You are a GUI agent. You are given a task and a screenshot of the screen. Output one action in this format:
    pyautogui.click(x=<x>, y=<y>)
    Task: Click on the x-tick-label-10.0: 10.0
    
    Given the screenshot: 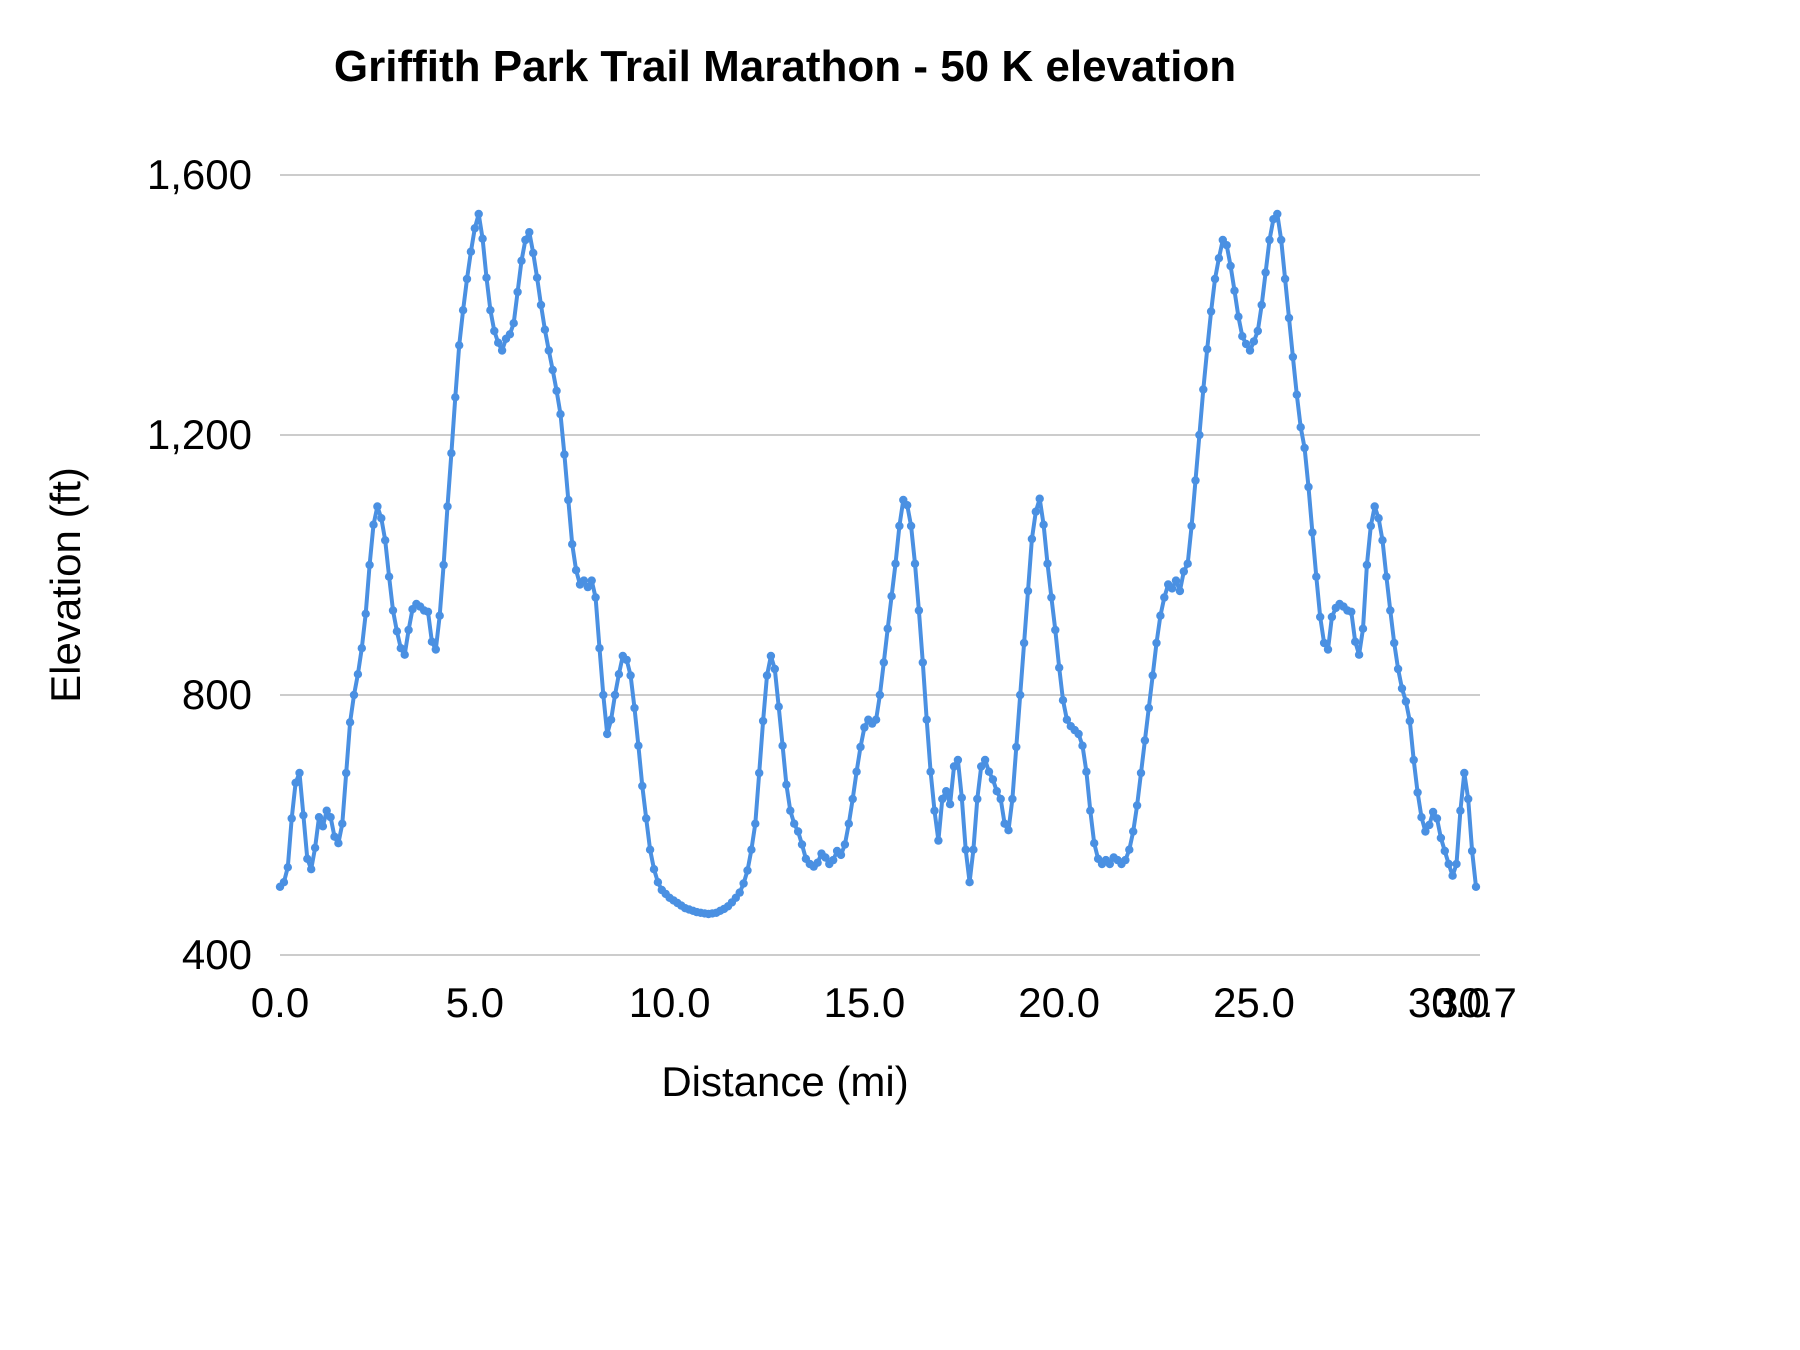 What is the action you would take?
    pyautogui.click(x=670, y=1002)
    